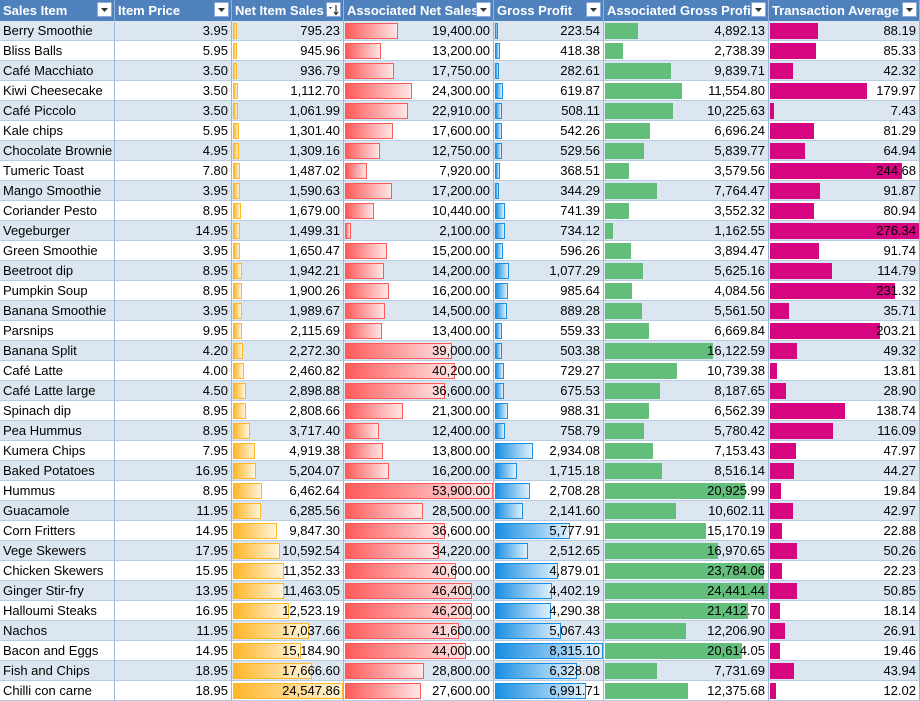 This screenshot has width=920, height=701. I want to click on cell-associated-net-sales: 17,600.00, so click(419, 131).